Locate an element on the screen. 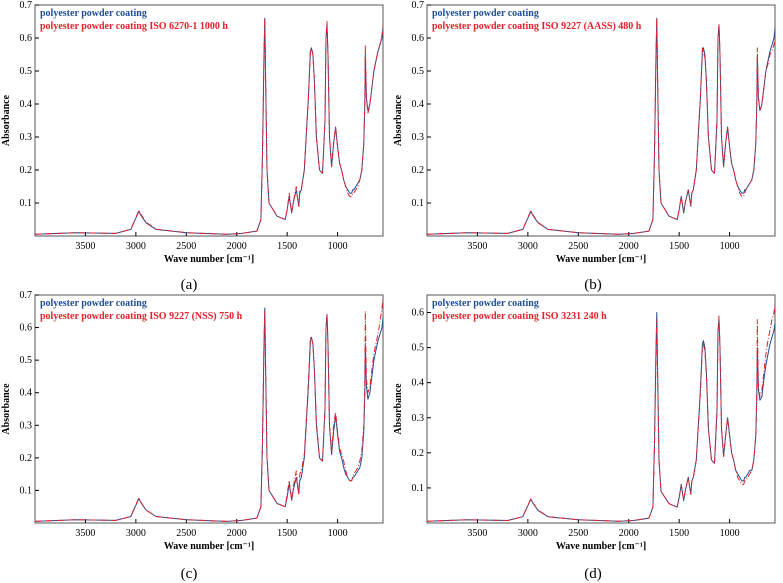 This screenshot has height=583, width=783. legend-entry: polyester powder coating ISO 3231 240 h is located at coordinates (519, 316).